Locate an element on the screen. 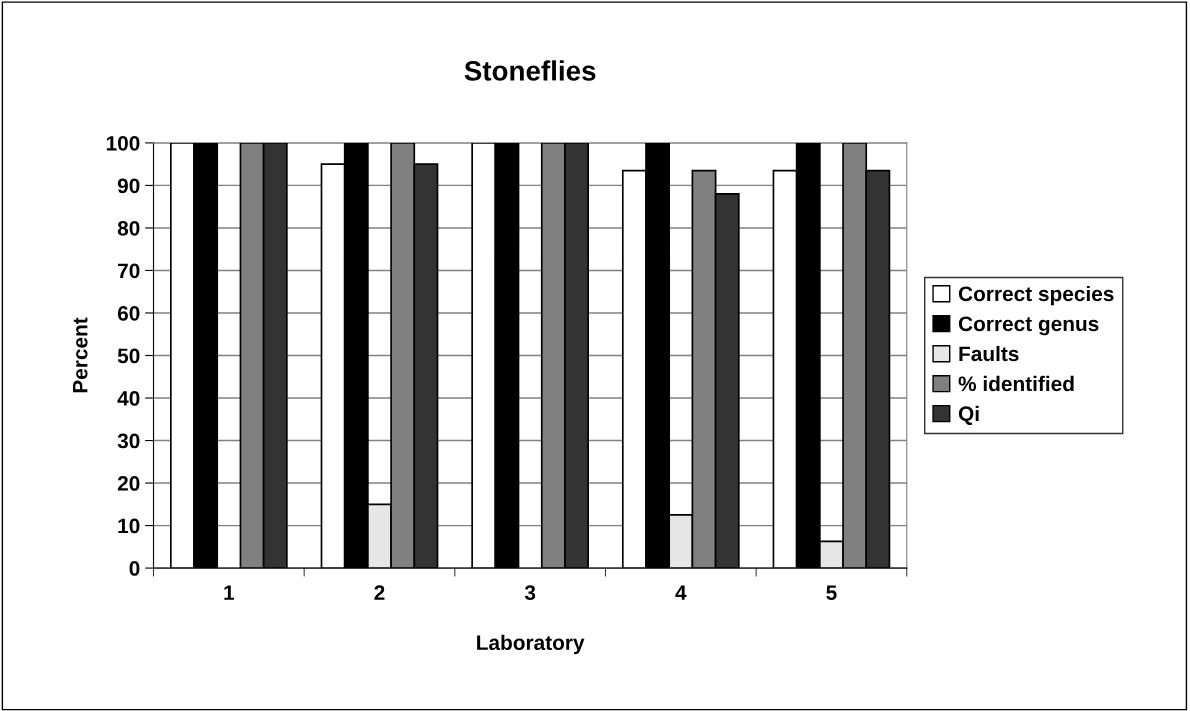  legend-label: Correct species is located at coordinates (1036, 295).